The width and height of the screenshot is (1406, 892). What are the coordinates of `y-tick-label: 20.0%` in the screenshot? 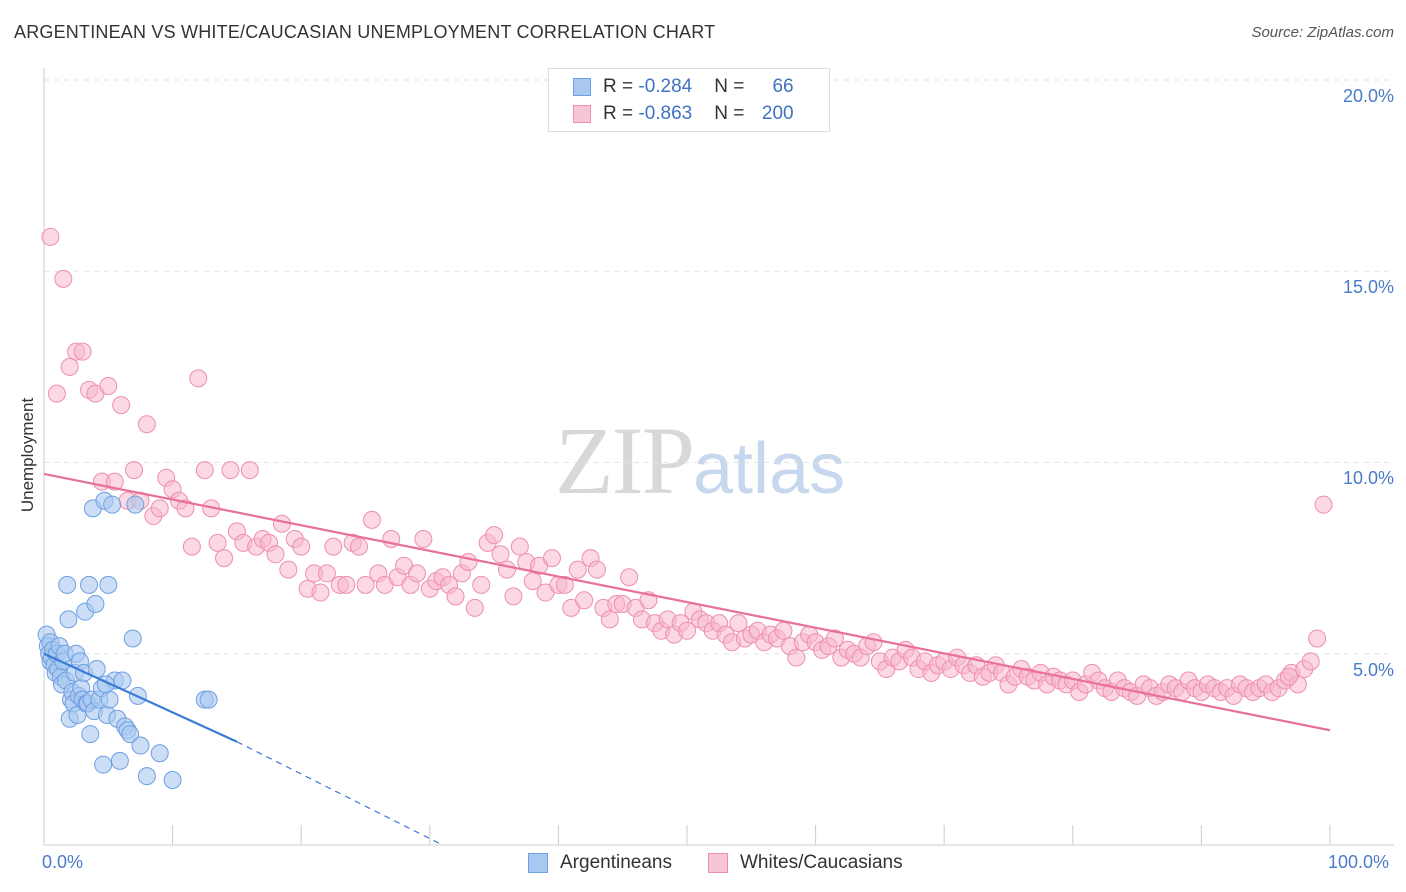 It's located at (1368, 96).